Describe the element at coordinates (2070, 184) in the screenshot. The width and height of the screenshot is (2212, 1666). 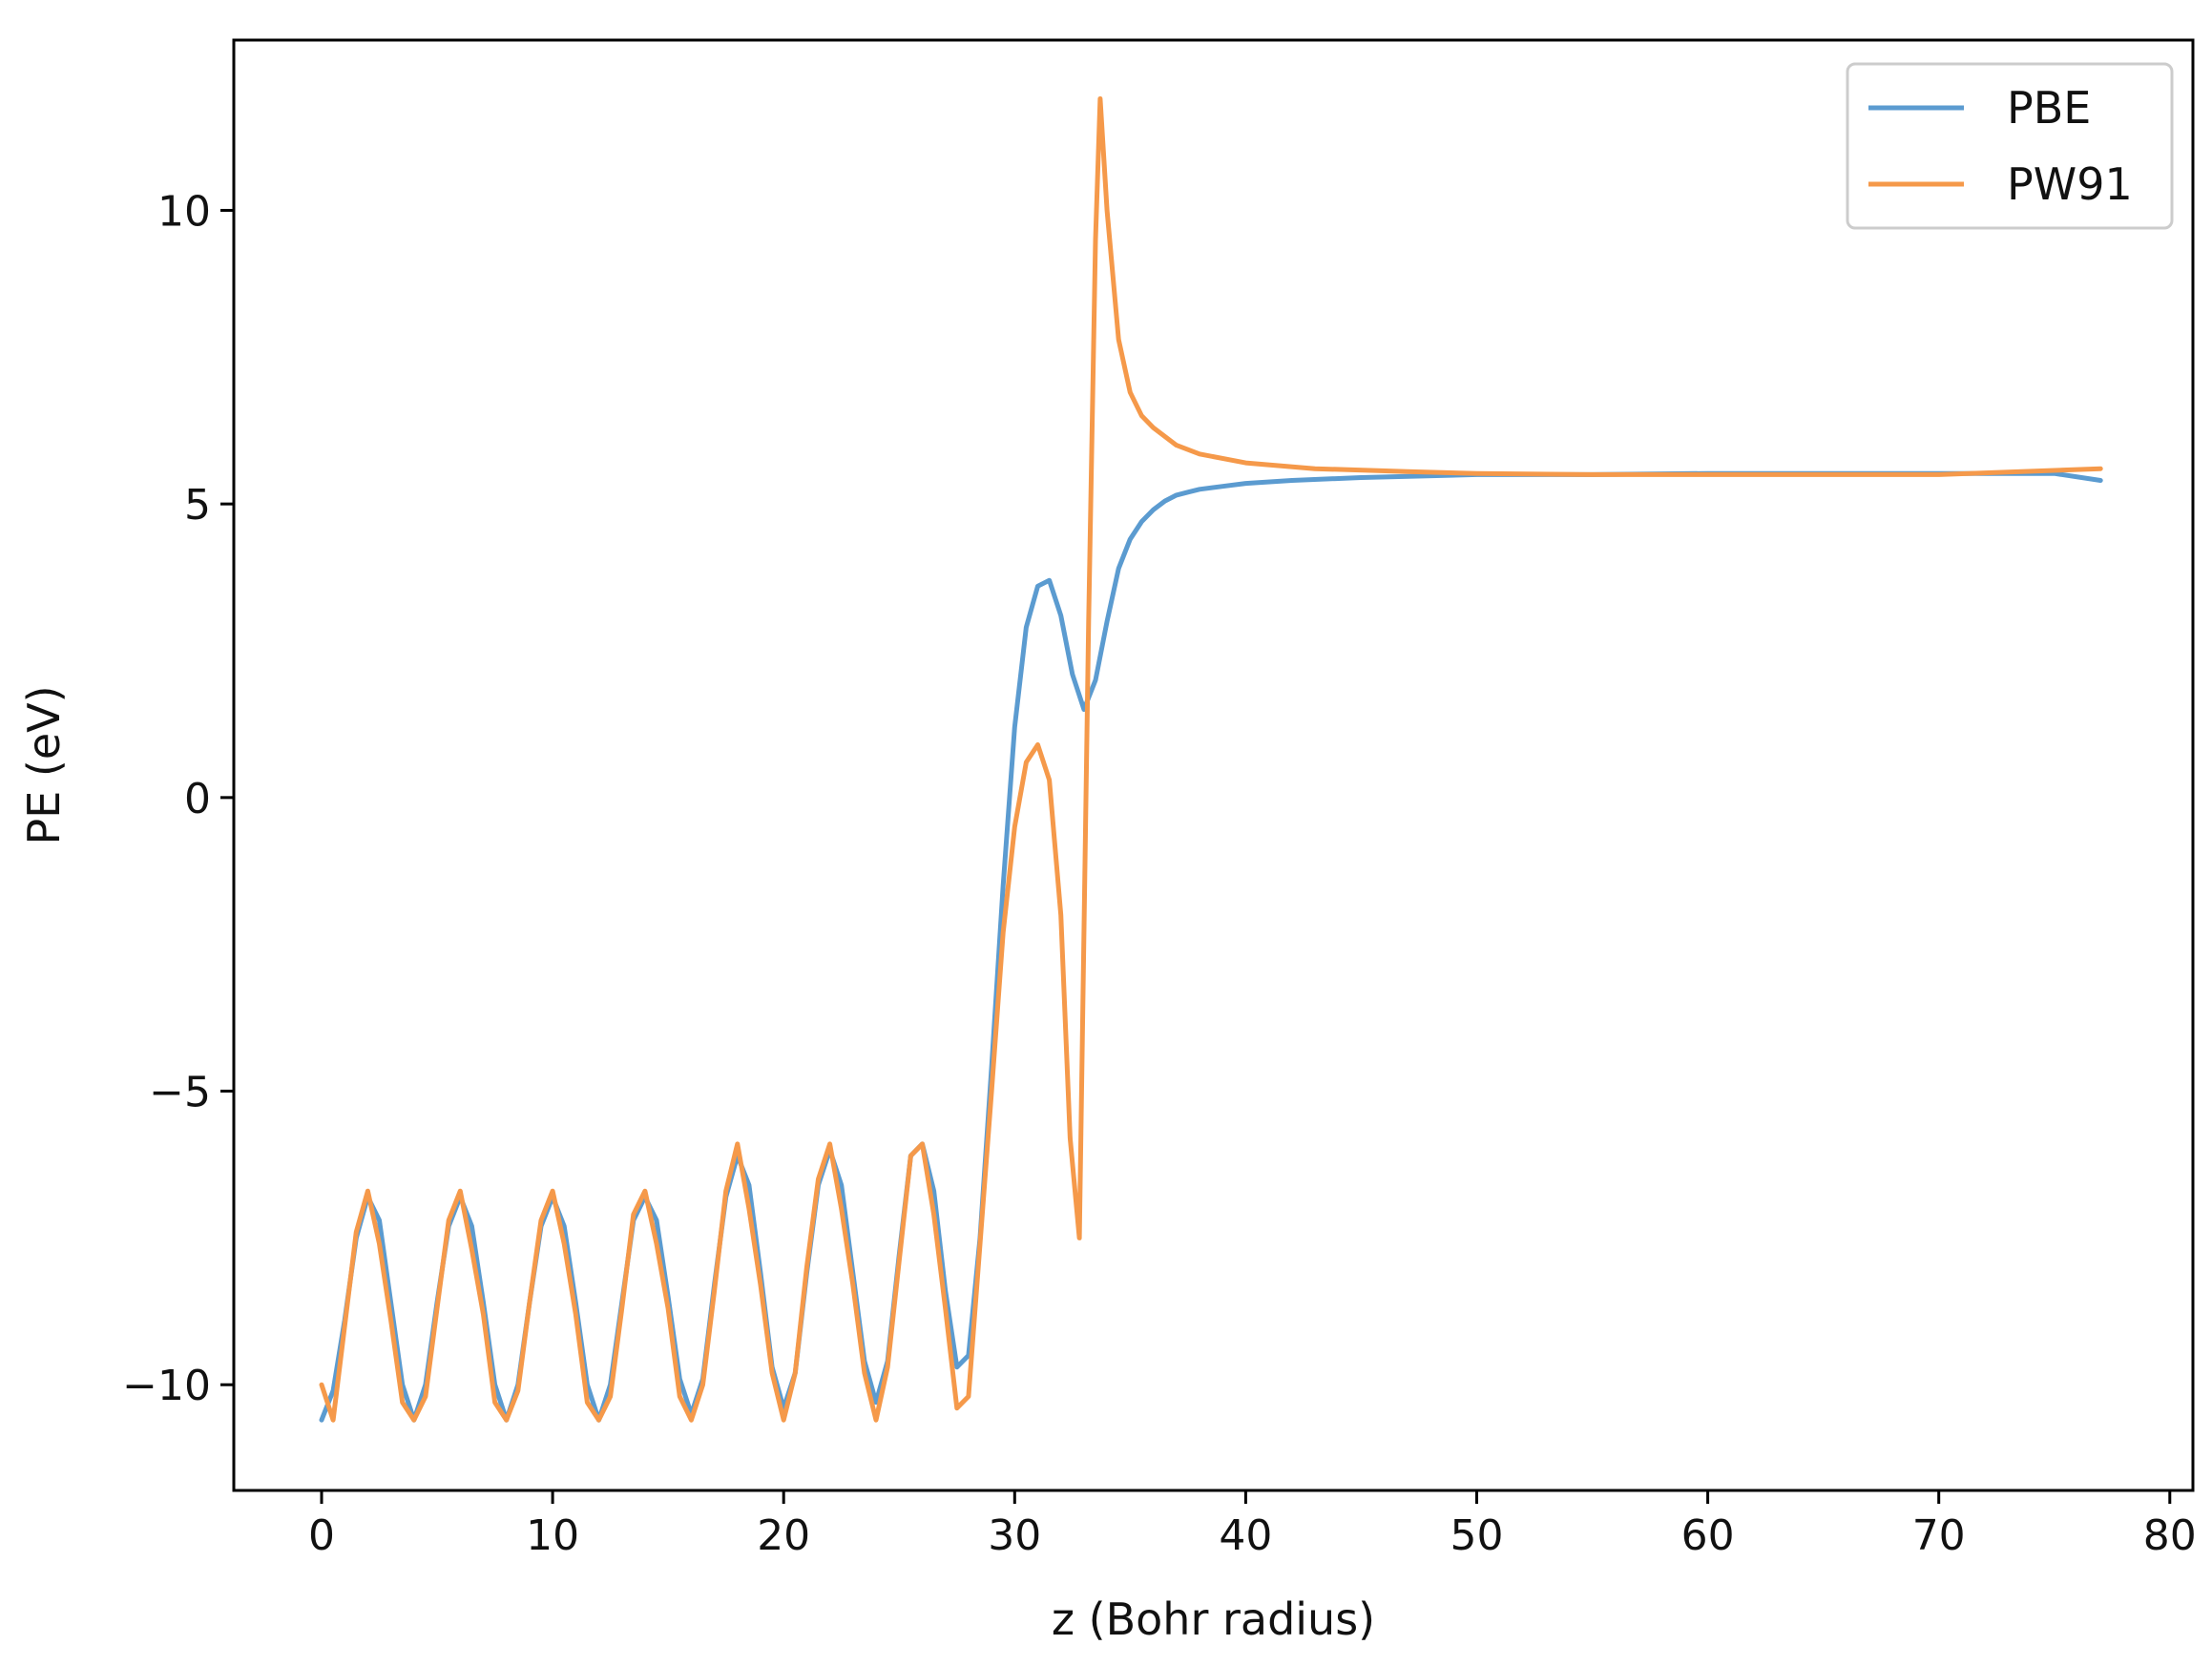
I see `legend-label-pw91: PW91` at that location.